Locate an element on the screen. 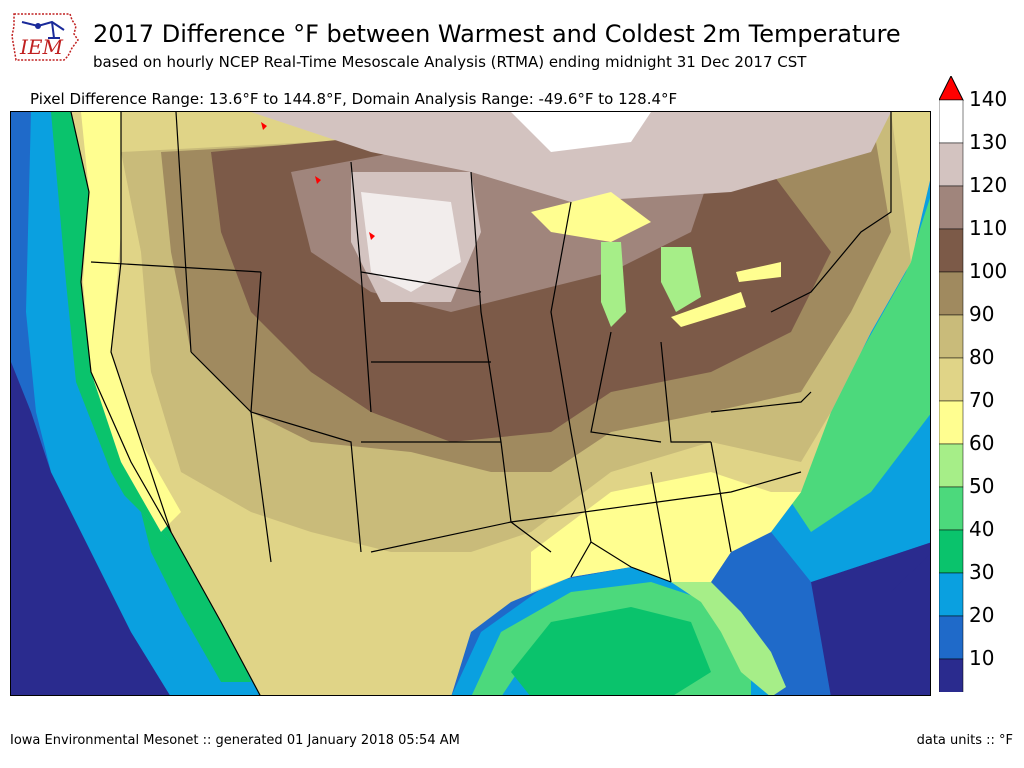  lake-huron is located at coordinates (681, 279).